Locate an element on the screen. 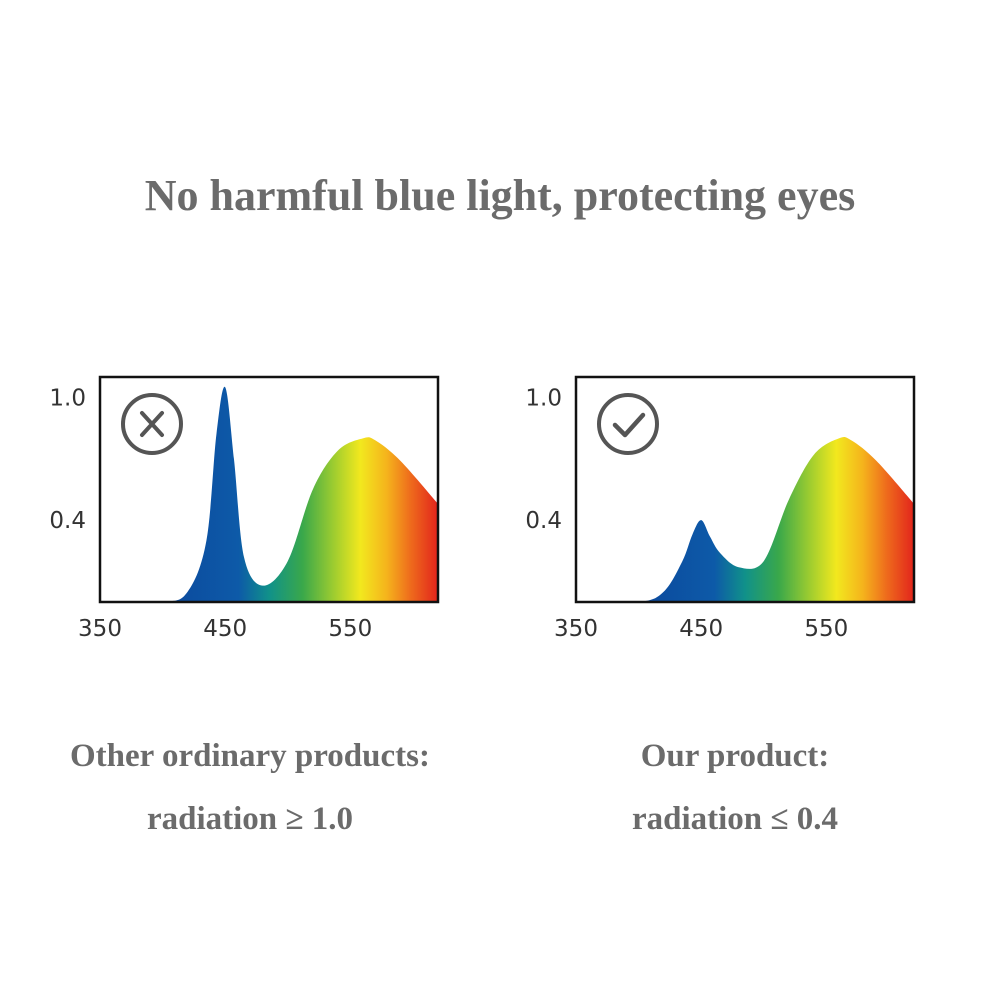  x-icon is located at coordinates (152, 424).